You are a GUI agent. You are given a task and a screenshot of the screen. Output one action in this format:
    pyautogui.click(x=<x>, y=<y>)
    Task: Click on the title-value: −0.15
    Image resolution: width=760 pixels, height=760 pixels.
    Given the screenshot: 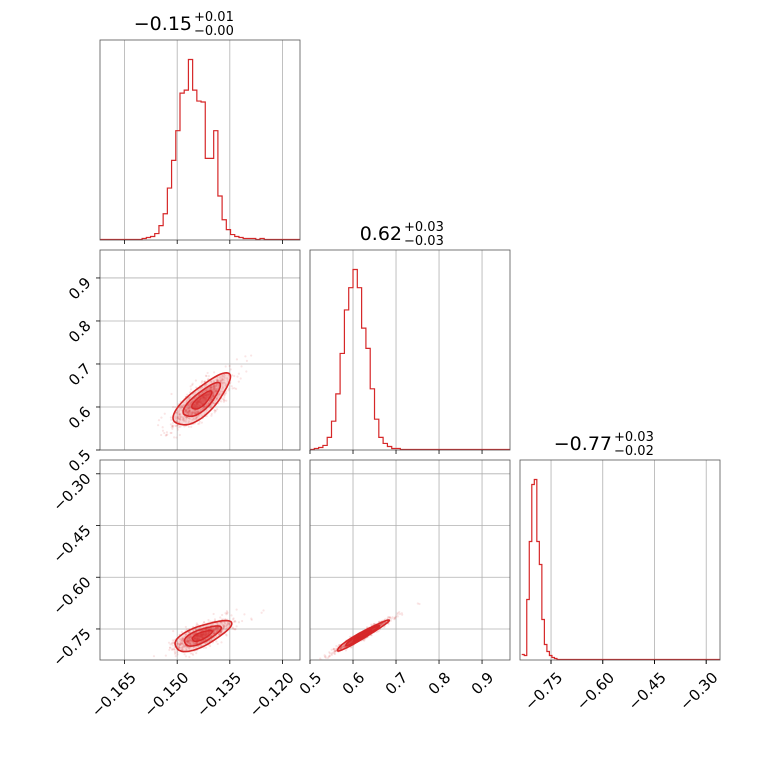 What is the action you would take?
    pyautogui.click(x=163, y=24)
    